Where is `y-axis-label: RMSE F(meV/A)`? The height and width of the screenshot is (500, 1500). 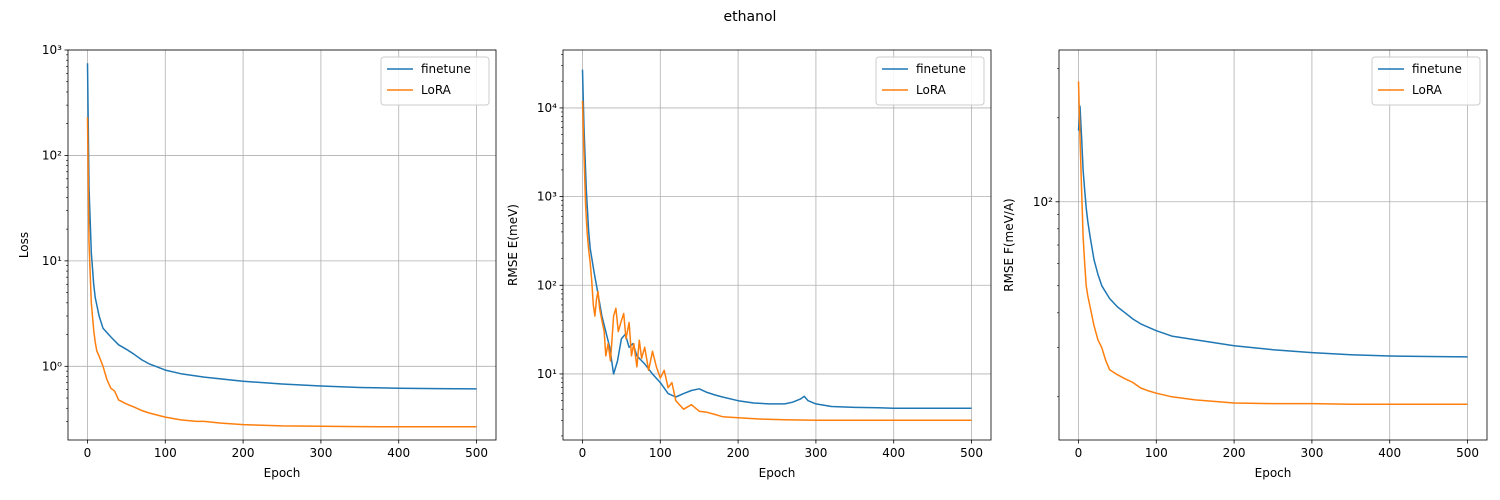
y-axis-label: RMSE F(meV/A) is located at coordinates (1009, 245).